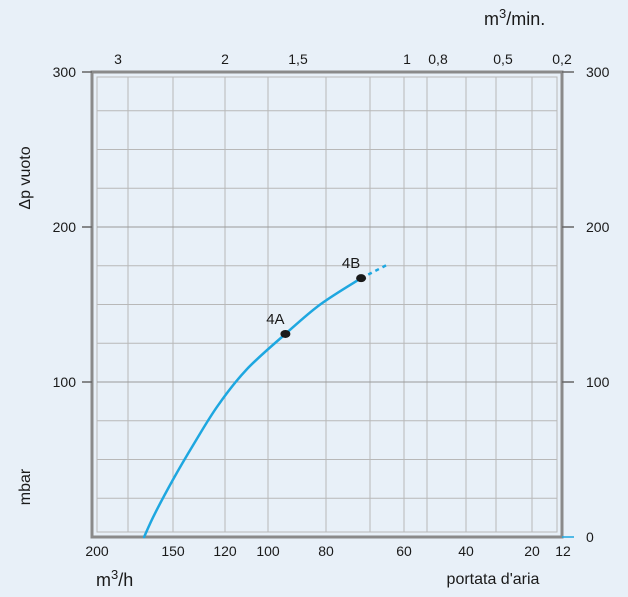 This screenshot has height=597, width=628. I want to click on right-tick-label: 300, so click(598, 72).